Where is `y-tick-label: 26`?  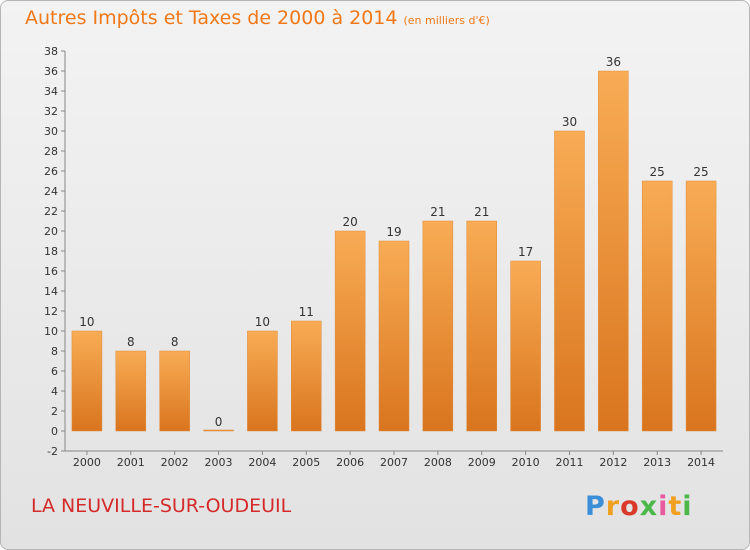
y-tick-label: 26 is located at coordinates (51, 171).